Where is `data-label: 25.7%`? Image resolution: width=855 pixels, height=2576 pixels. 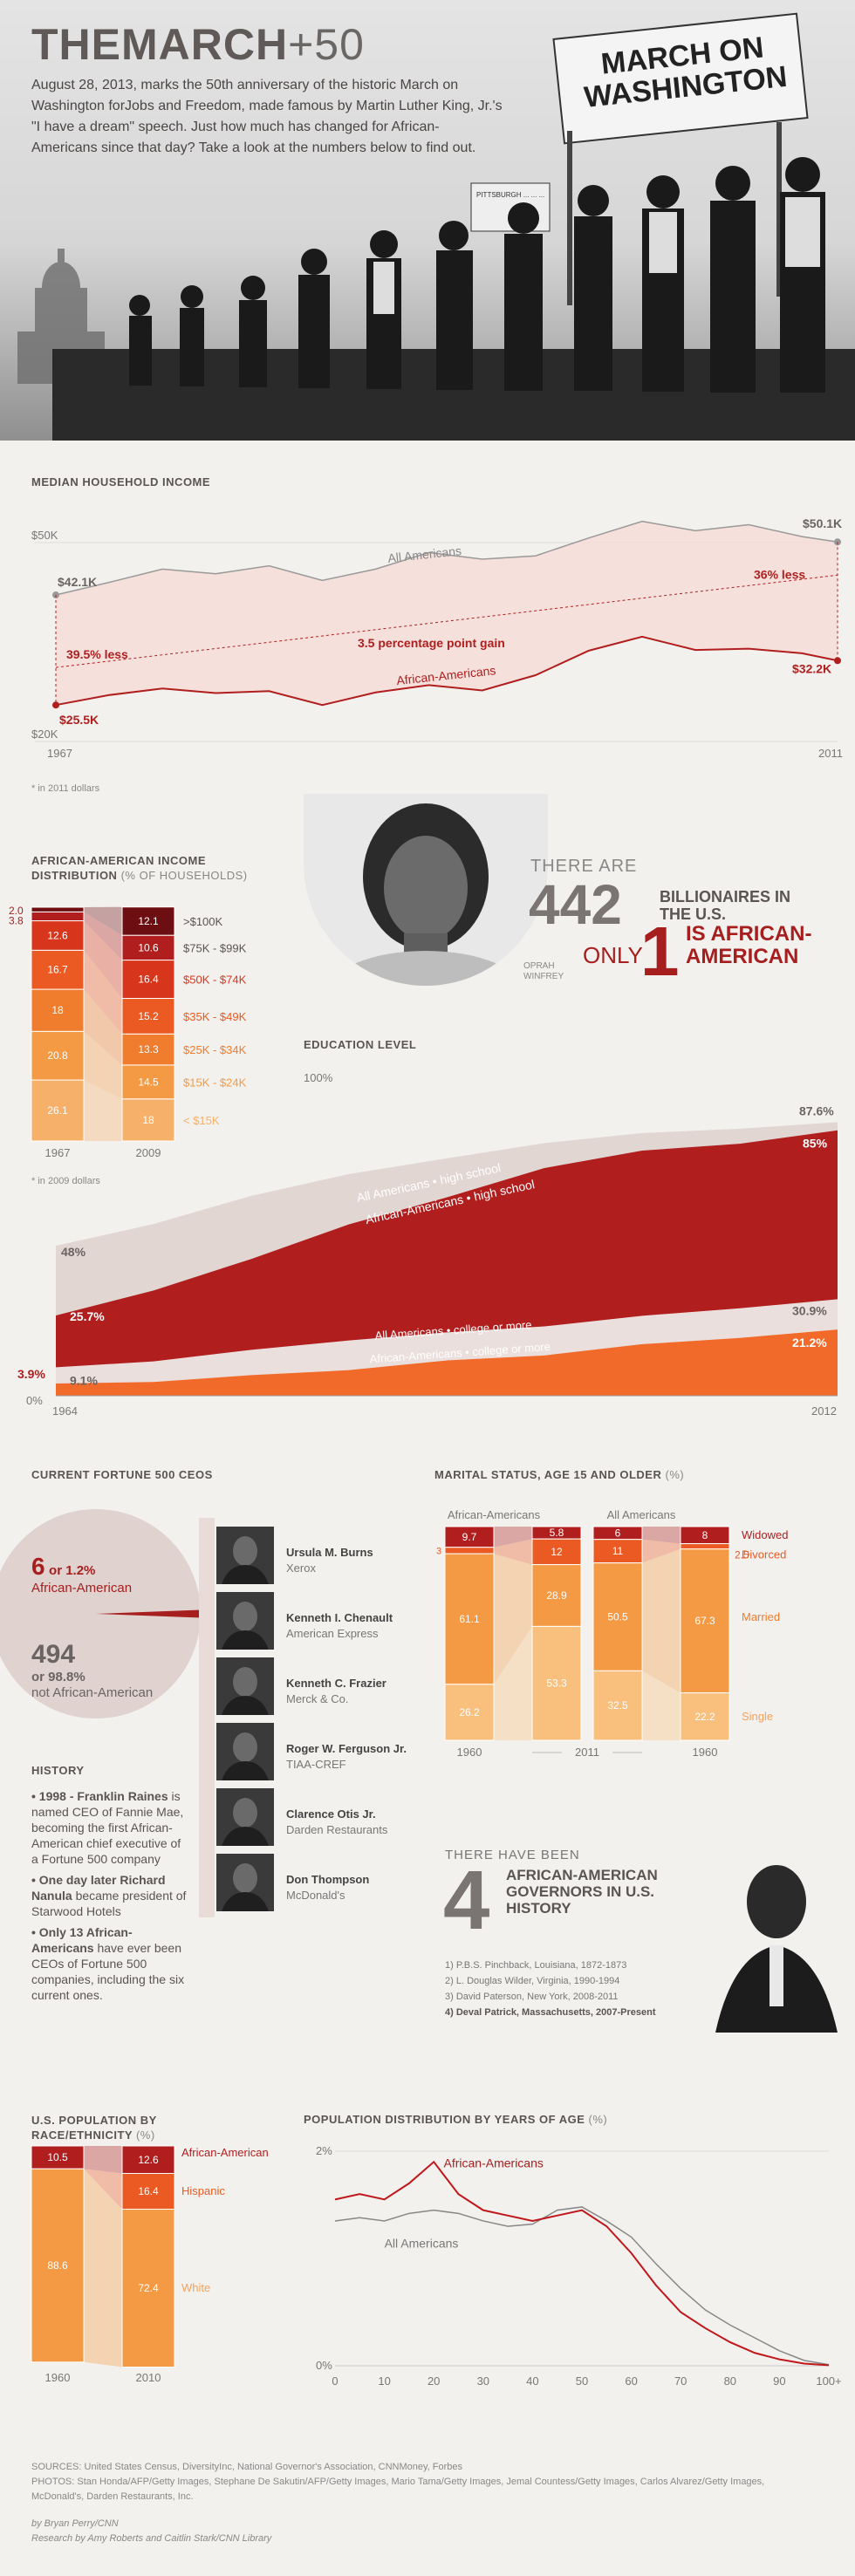
data-label: 25.7% is located at coordinates (87, 1316).